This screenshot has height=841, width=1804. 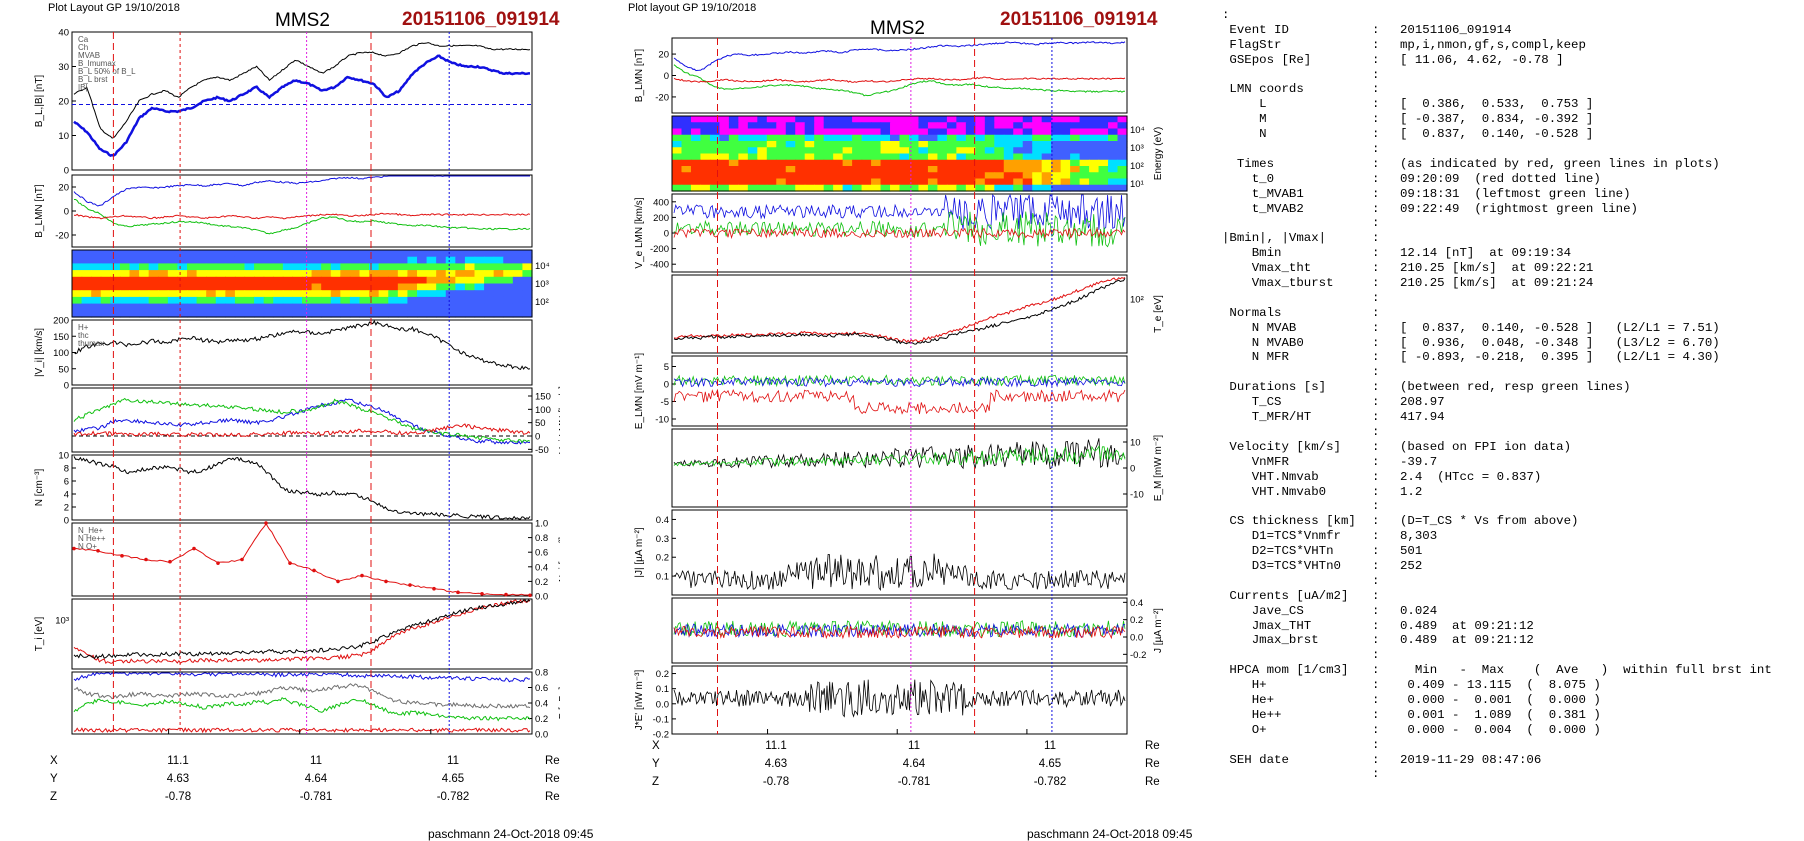 I want to click on legend-entry: B_L brst, so click(x=93, y=79).